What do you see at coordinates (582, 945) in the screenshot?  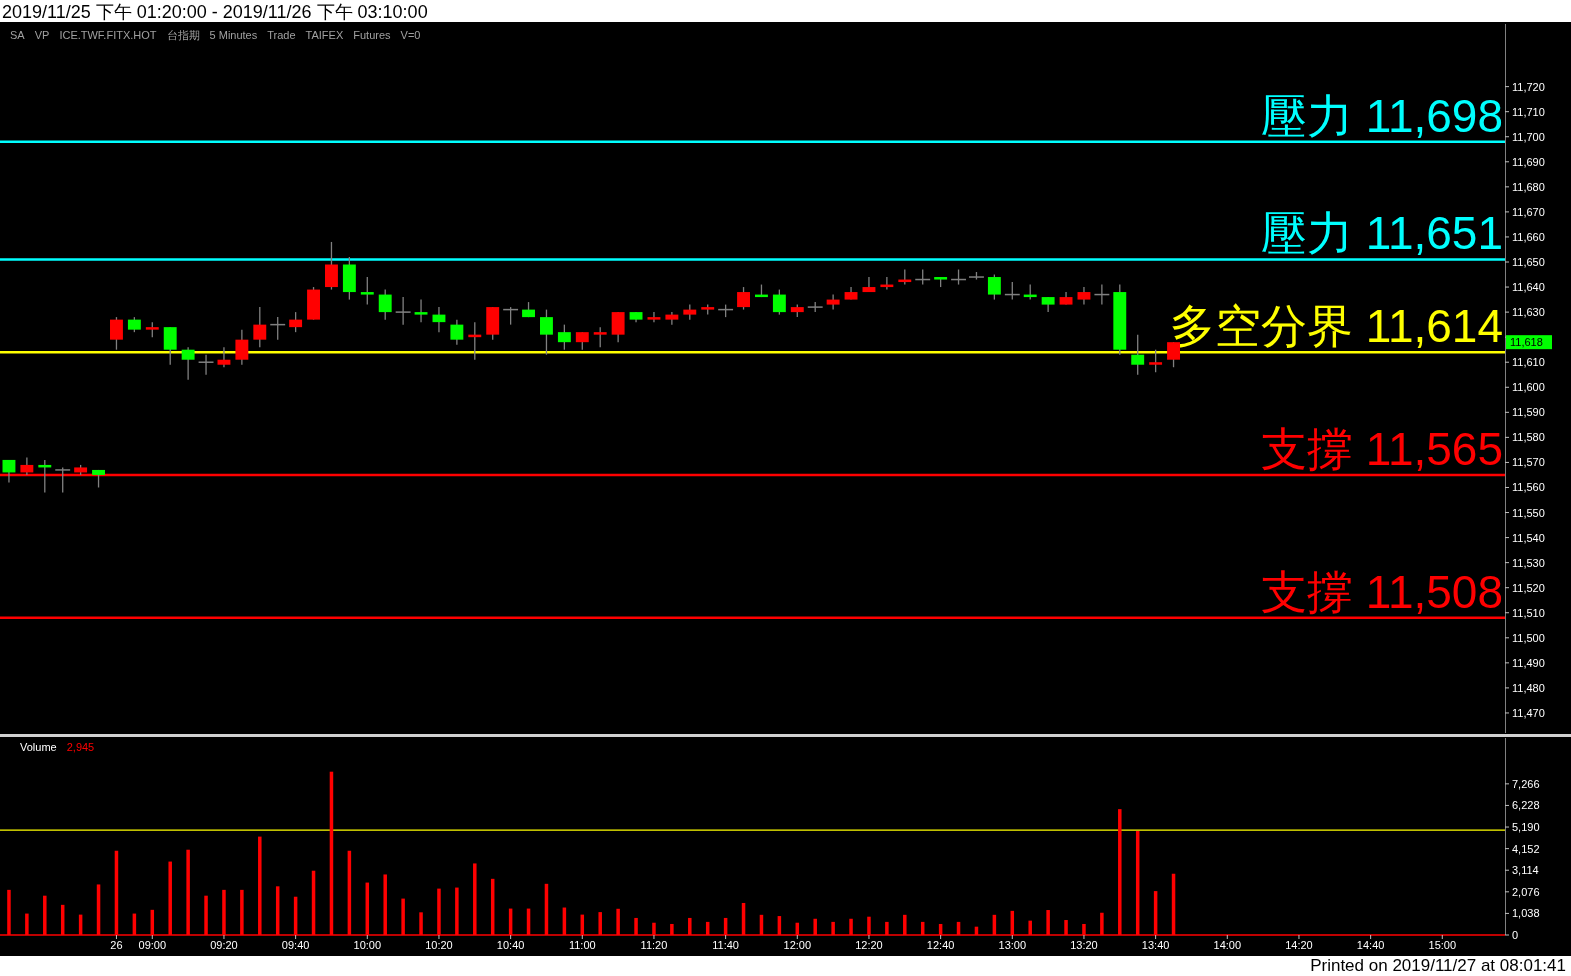 I see `x-tick-label: 11:00` at bounding box center [582, 945].